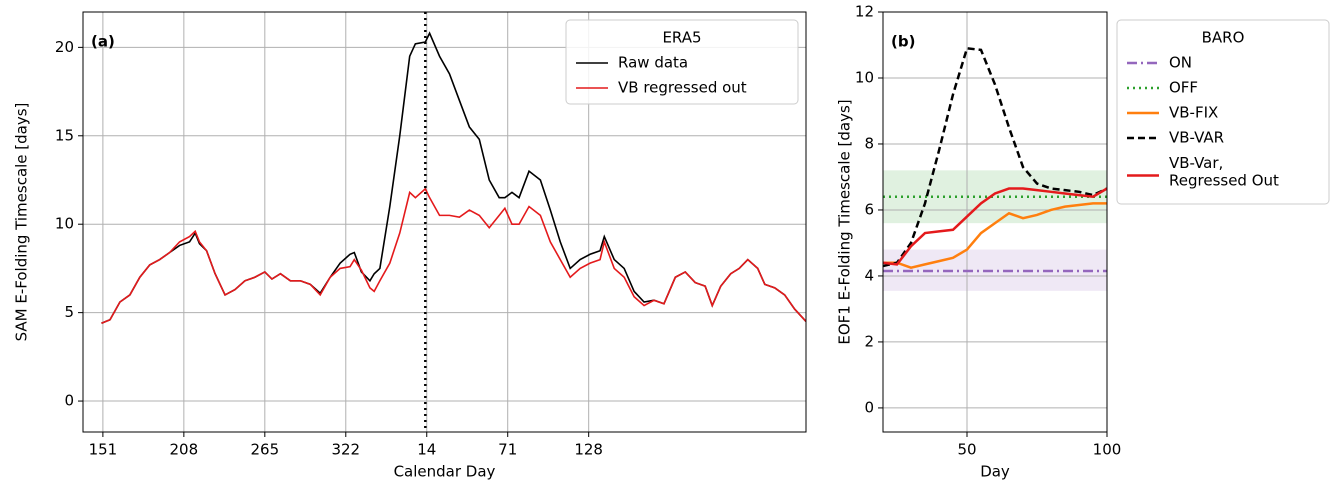  Describe the element at coordinates (869, 341) in the screenshot. I see `y-tick-label: 2` at that location.